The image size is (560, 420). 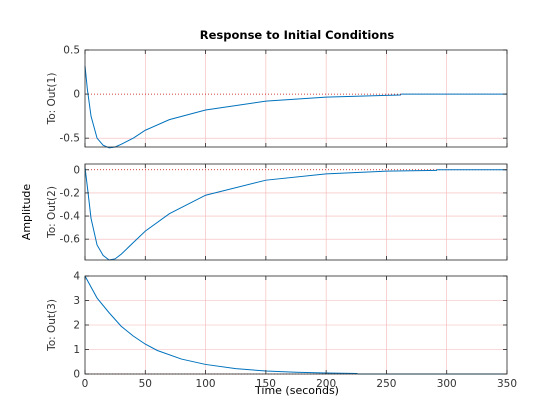 What do you see at coordinates (326, 384) in the screenshot?
I see `x-tick-label: 200` at bounding box center [326, 384].